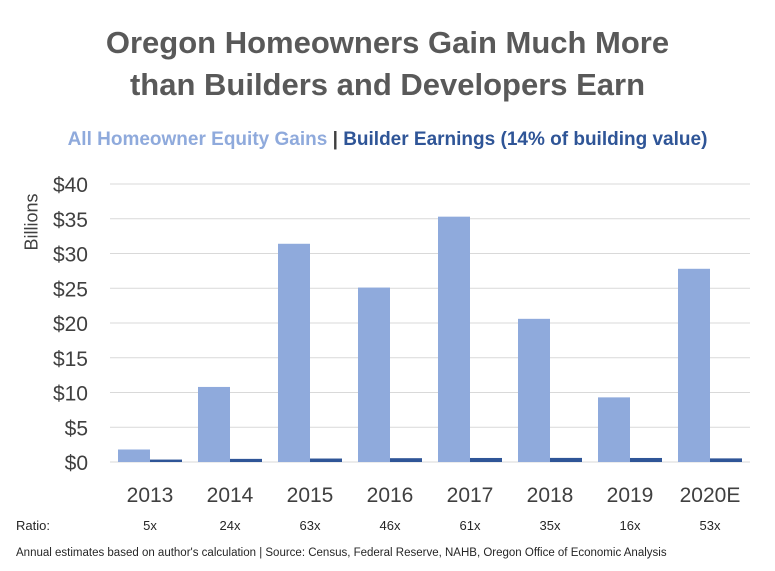 The width and height of the screenshot is (775, 571). Describe the element at coordinates (525, 139) in the screenshot. I see `legend-entry-builder-earnings: Builder Earnings (14% of building value)` at that location.